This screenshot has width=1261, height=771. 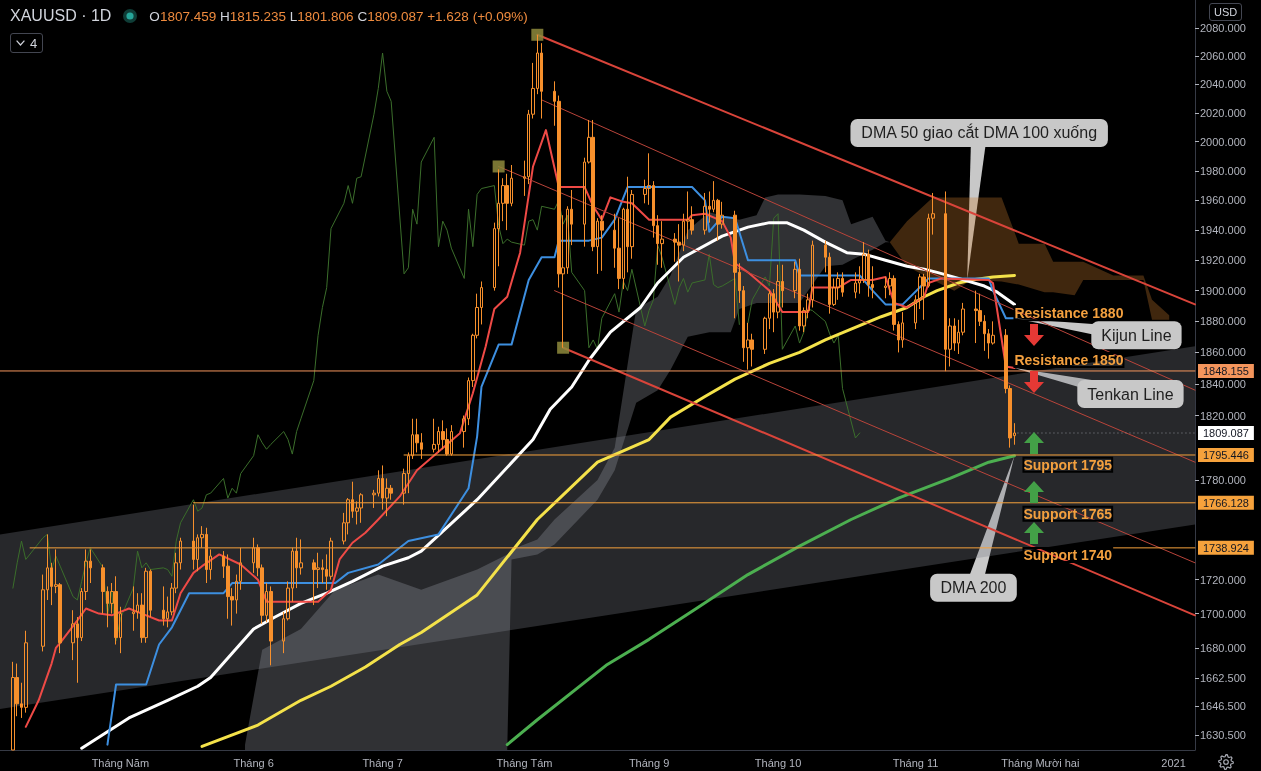 I want to click on y-tick-label: 1980.000, so click(x=1223, y=170).